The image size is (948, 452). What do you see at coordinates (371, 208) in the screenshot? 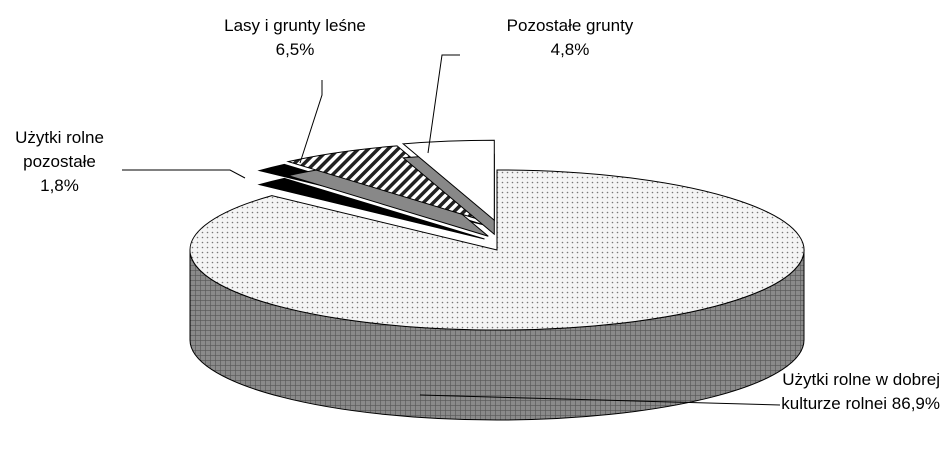
I see `slice-side` at bounding box center [371, 208].